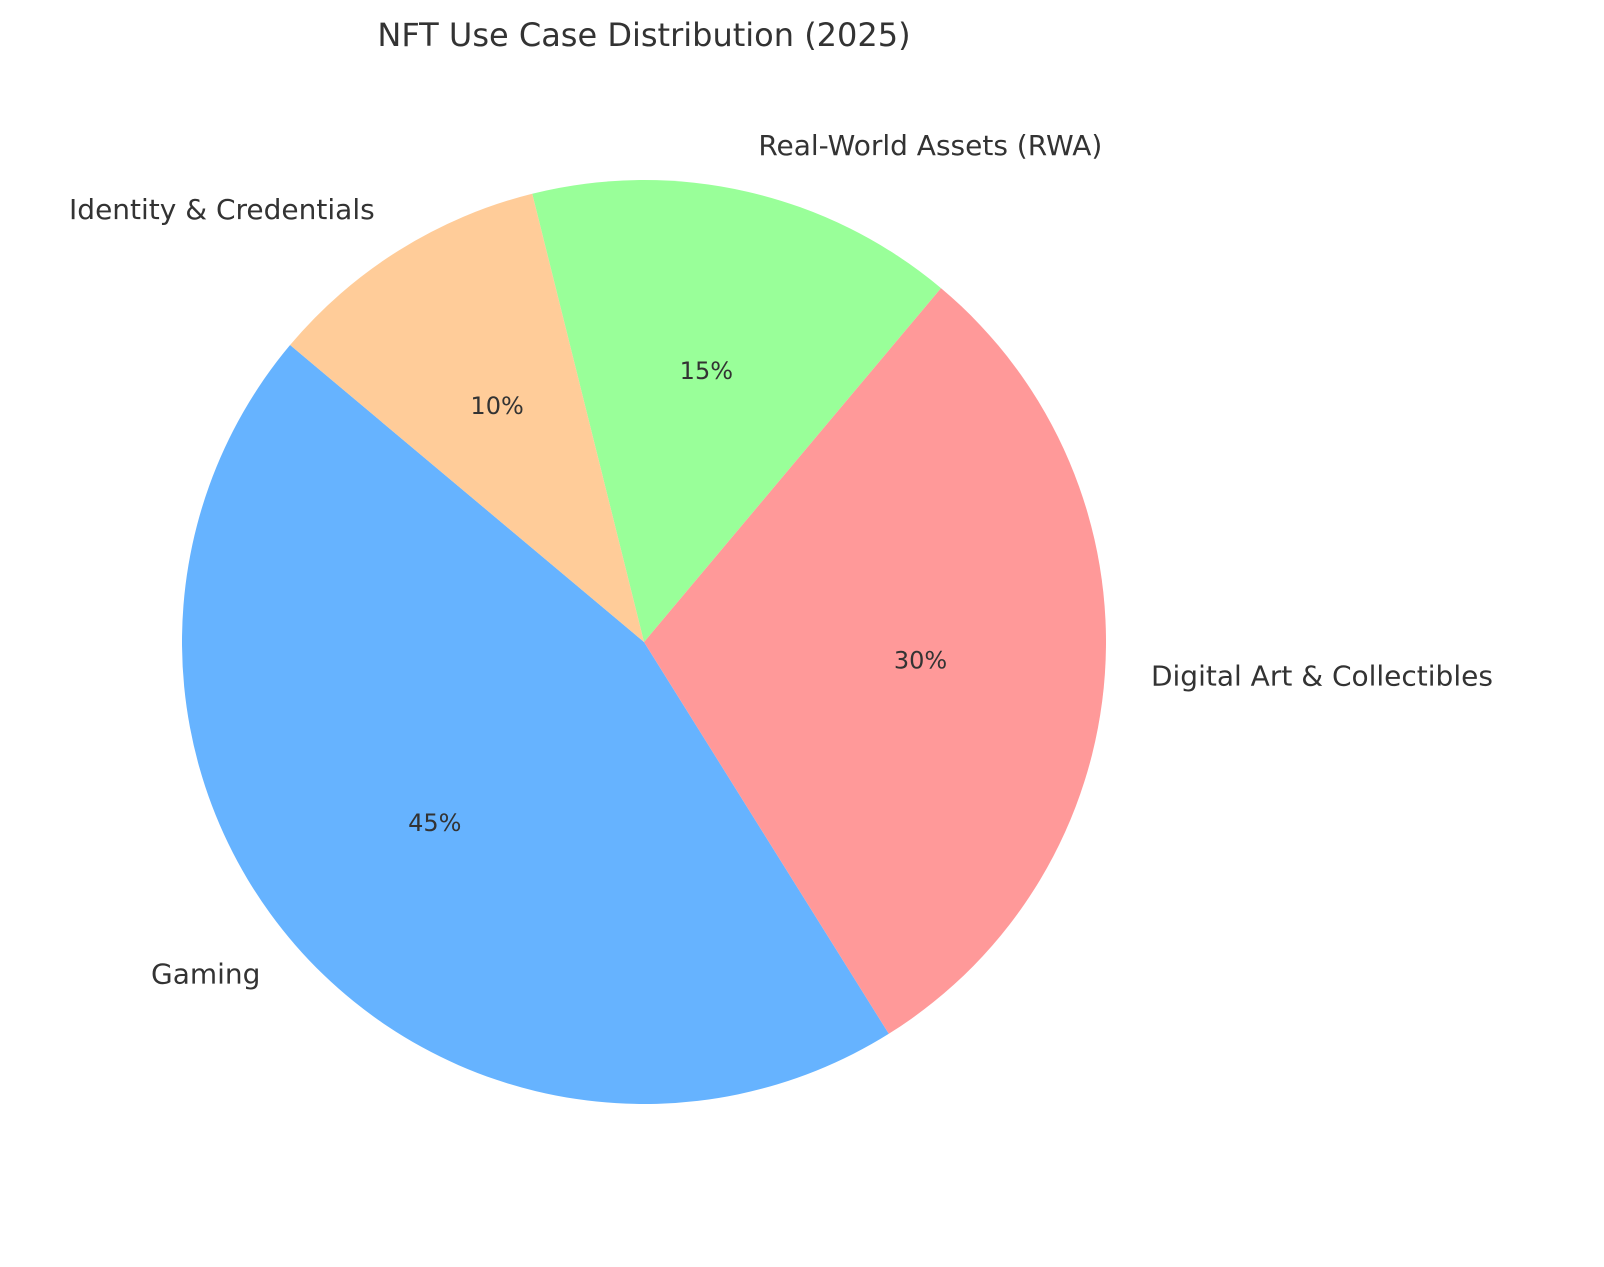 The width and height of the screenshot is (1604, 1267). Describe the element at coordinates (434, 823) in the screenshot. I see `value-label: 45%` at that location.